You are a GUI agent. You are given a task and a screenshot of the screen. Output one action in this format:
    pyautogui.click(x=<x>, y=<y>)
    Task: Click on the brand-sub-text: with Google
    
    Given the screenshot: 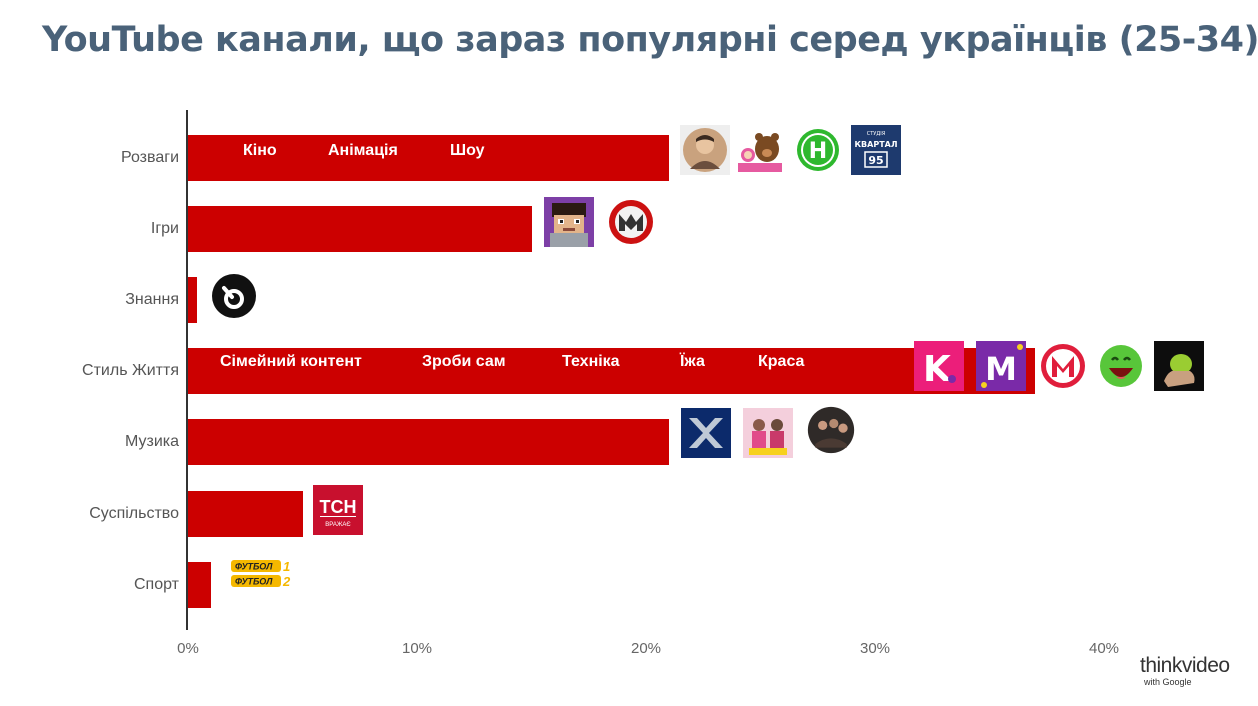 What is the action you would take?
    pyautogui.click(x=1168, y=682)
    